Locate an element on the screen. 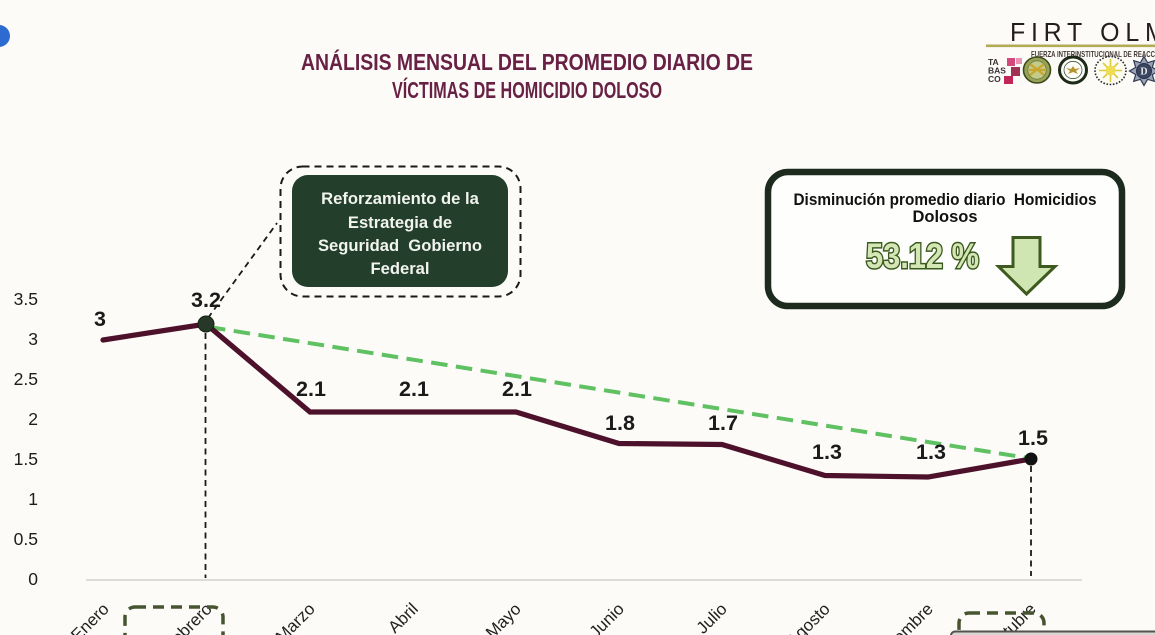  svg-text: Dolosos is located at coordinates (944, 217).